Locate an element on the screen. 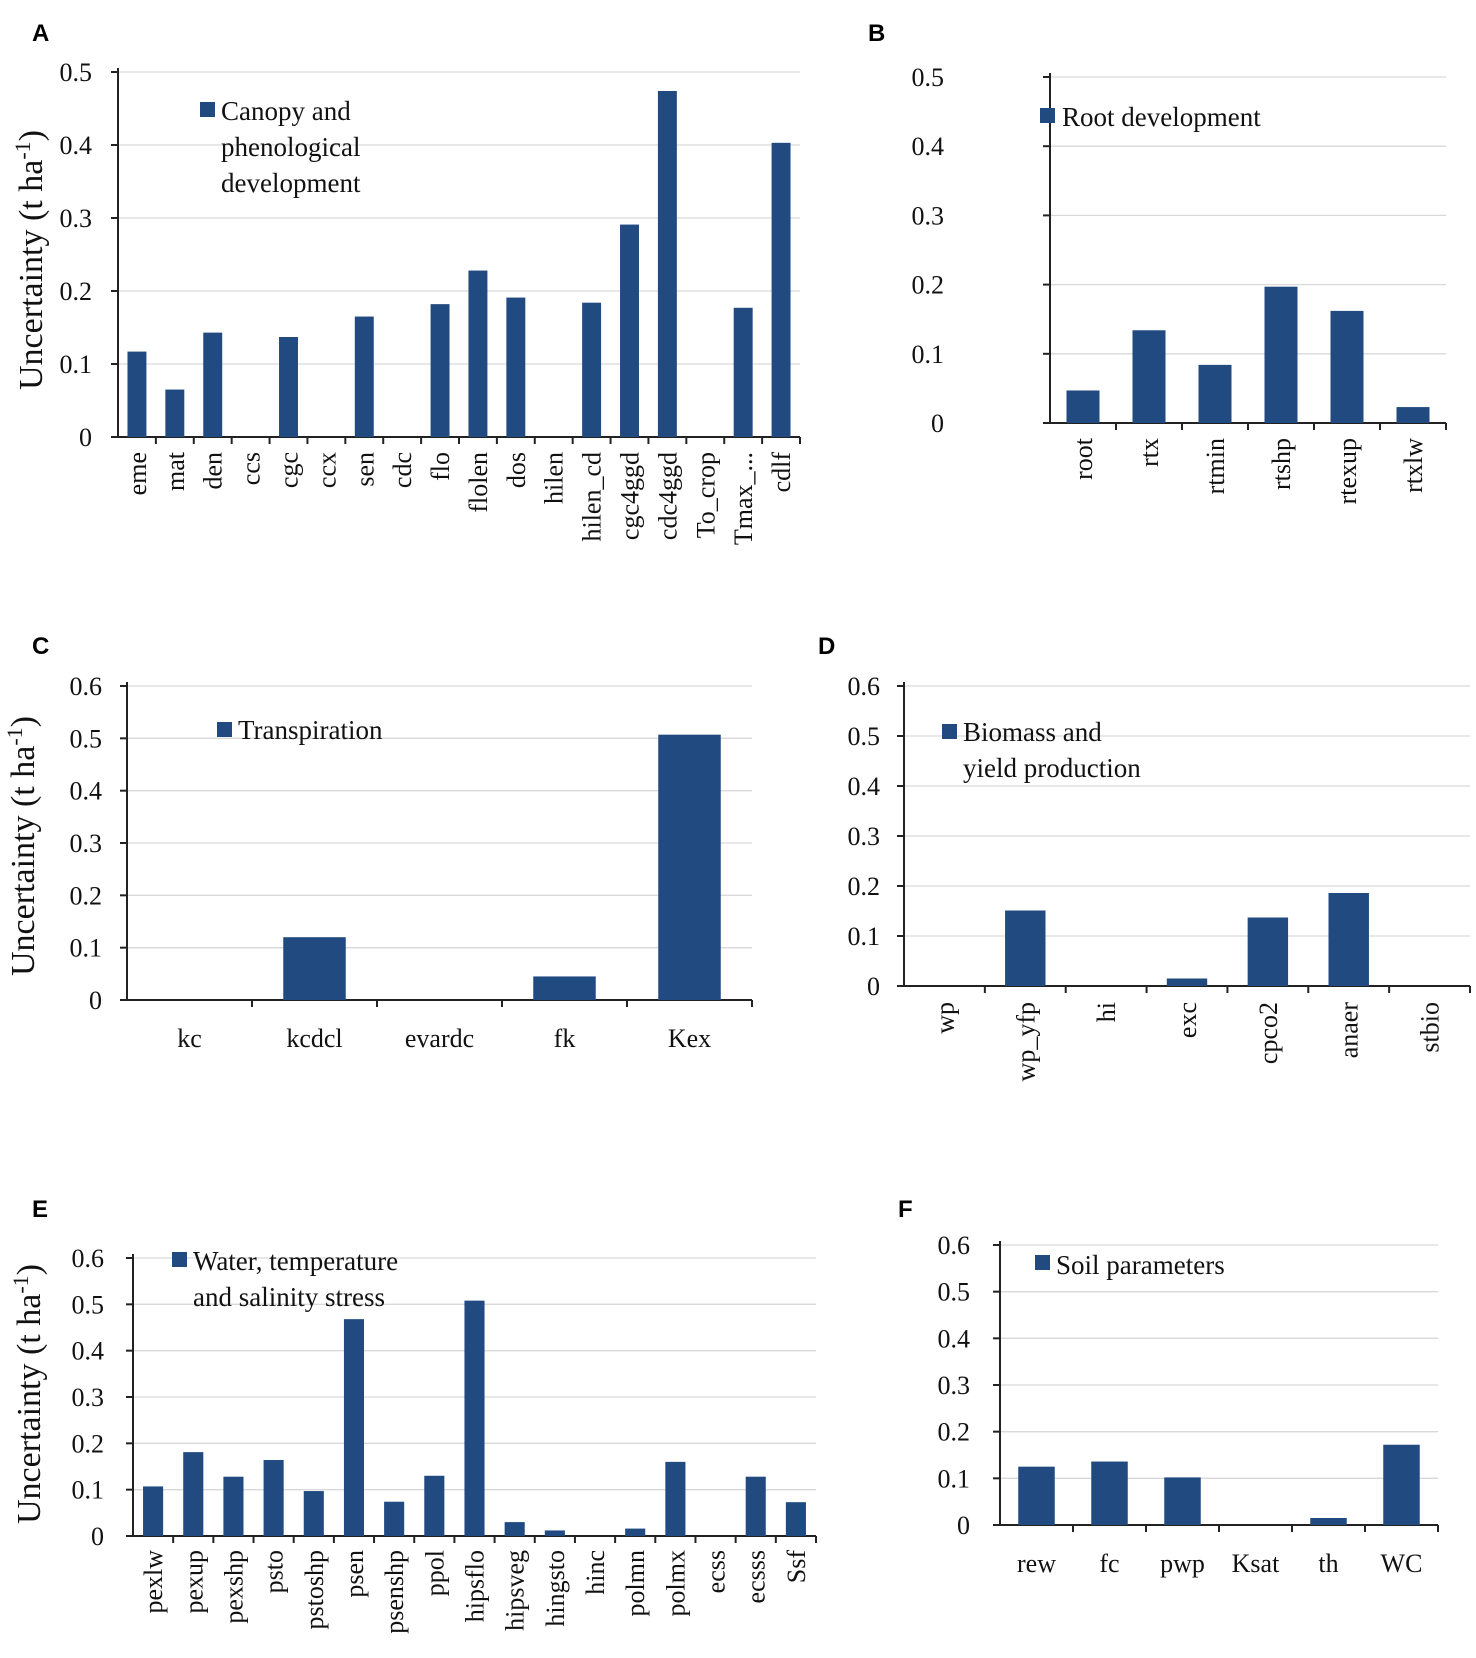 The height and width of the screenshot is (1658, 1476). panel-label: D is located at coordinates (826, 646).